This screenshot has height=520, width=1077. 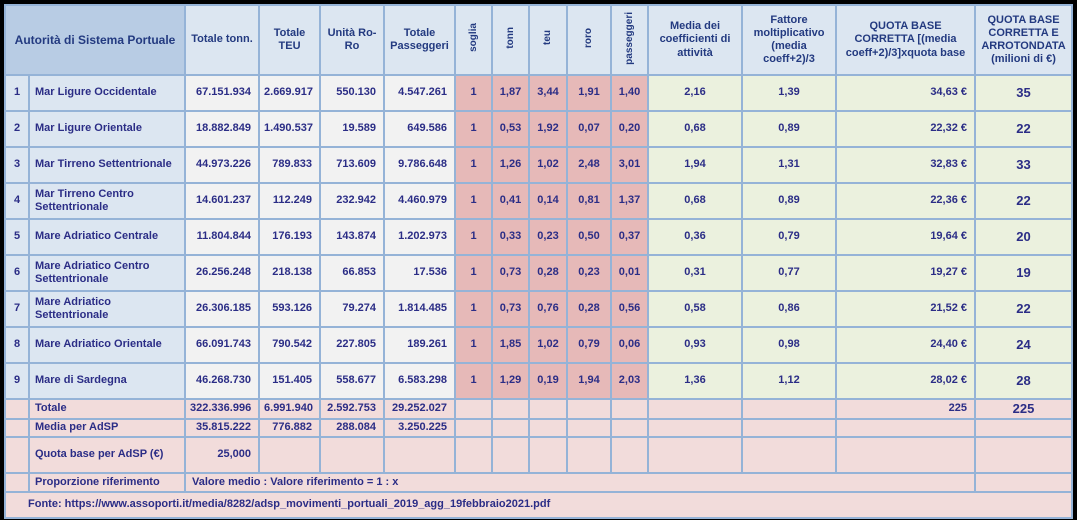 What do you see at coordinates (290, 201) in the screenshot?
I see `total-teu-cell: 112.249` at bounding box center [290, 201].